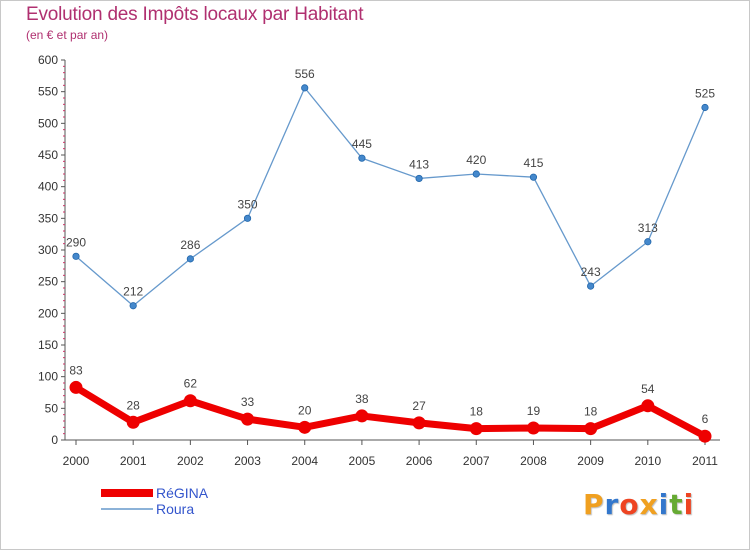 The width and height of the screenshot is (750, 550). I want to click on legend-swatch-roura, so click(127, 509).